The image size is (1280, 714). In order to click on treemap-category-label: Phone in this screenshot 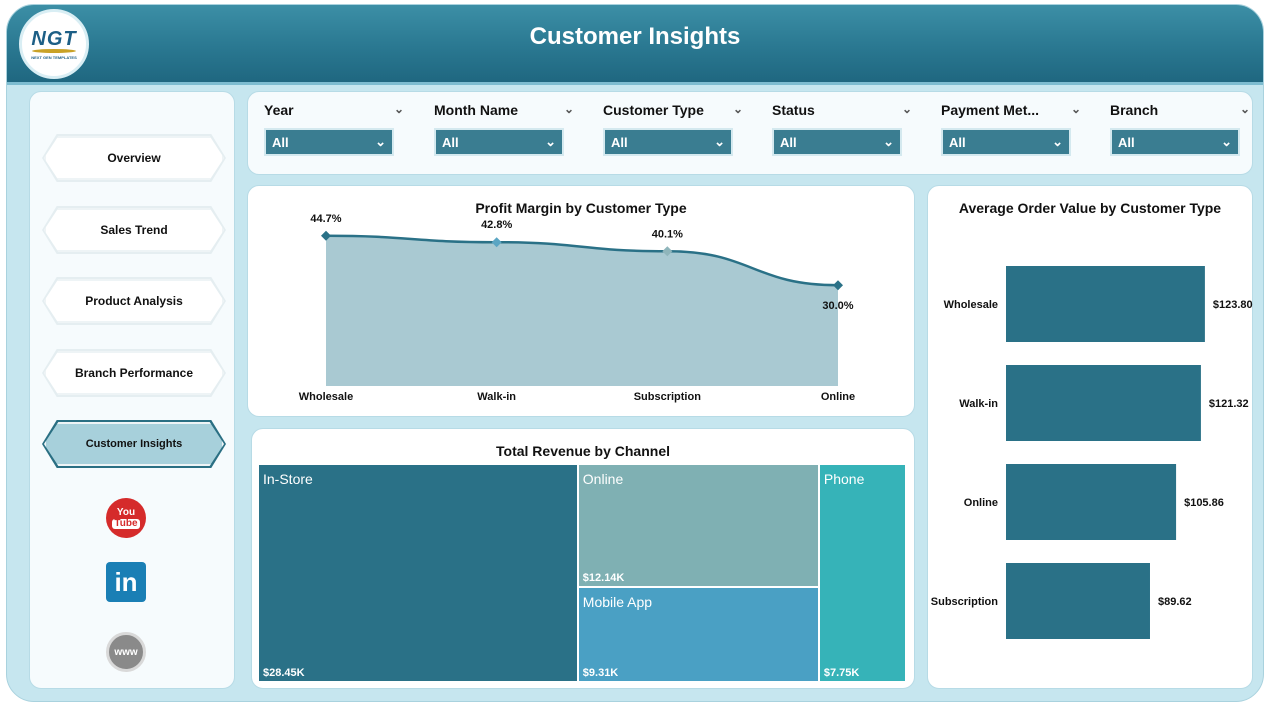, I will do `click(844, 479)`.